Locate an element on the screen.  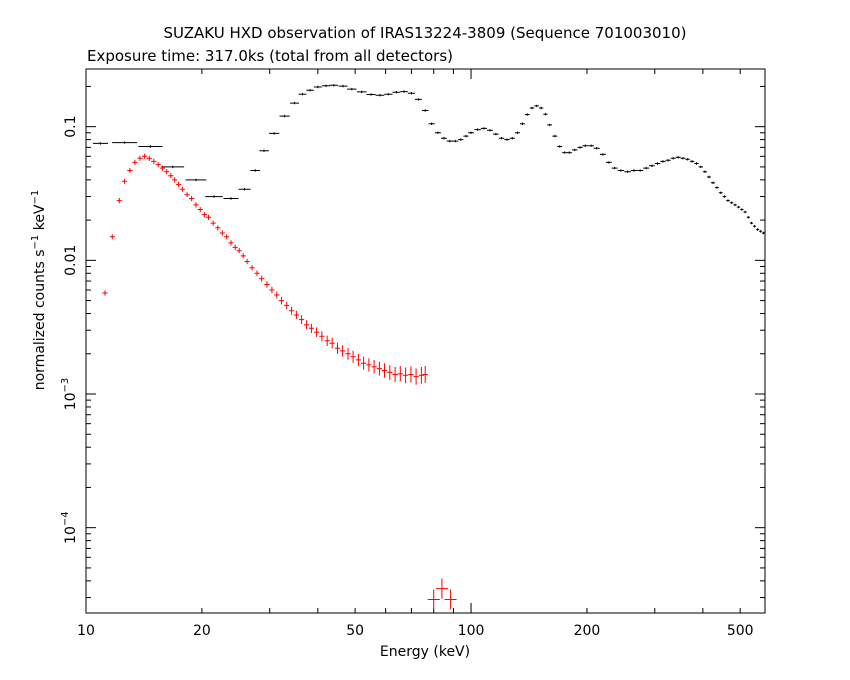
y-axis-label-main: normalized counts s is located at coordinates (40, 319).